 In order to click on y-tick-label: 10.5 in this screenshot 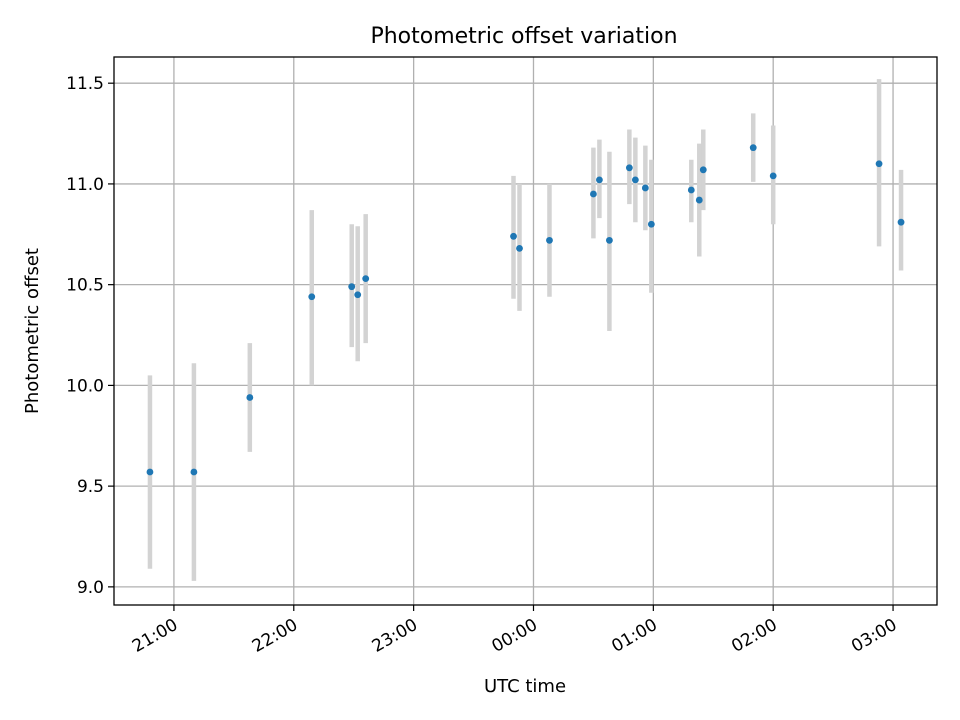, I will do `click(85, 286)`.